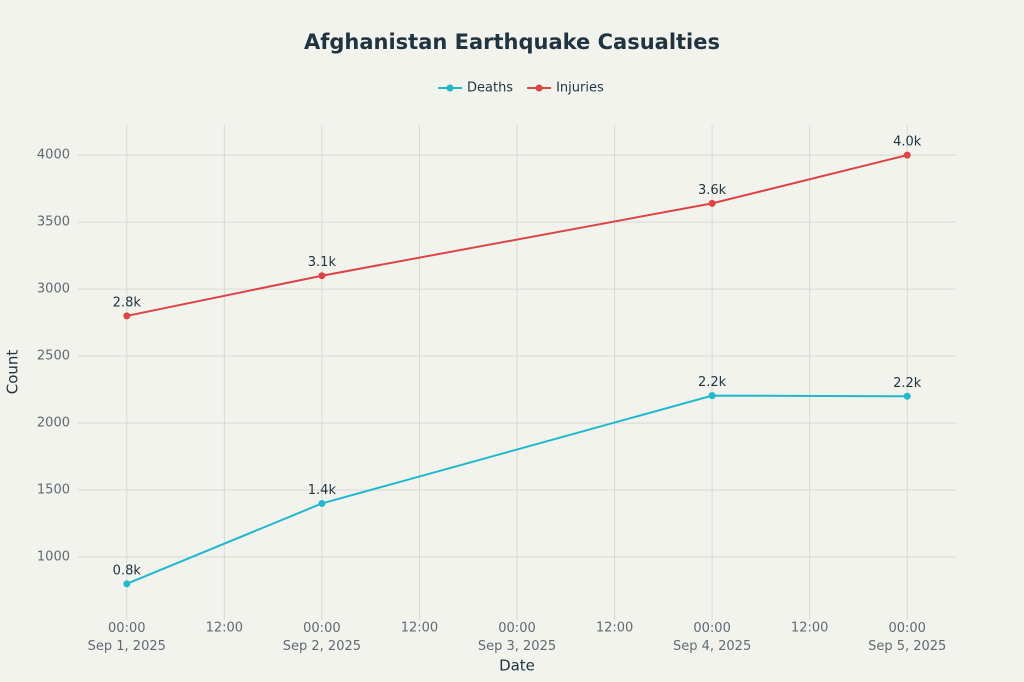 The width and height of the screenshot is (1024, 682). Describe the element at coordinates (712, 190) in the screenshot. I see `value-label: 3.6k` at that location.